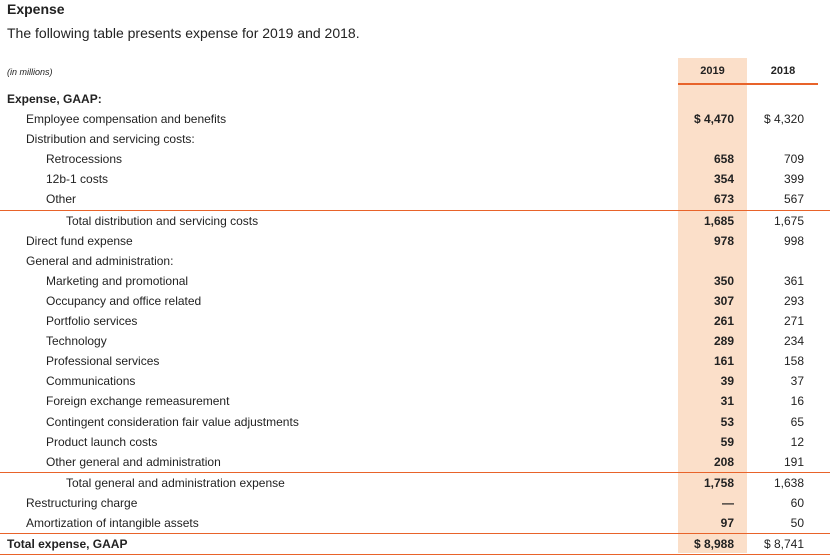 This screenshot has height=557, width=830. Describe the element at coordinates (797, 421) in the screenshot. I see `value-2018: 65` at that location.